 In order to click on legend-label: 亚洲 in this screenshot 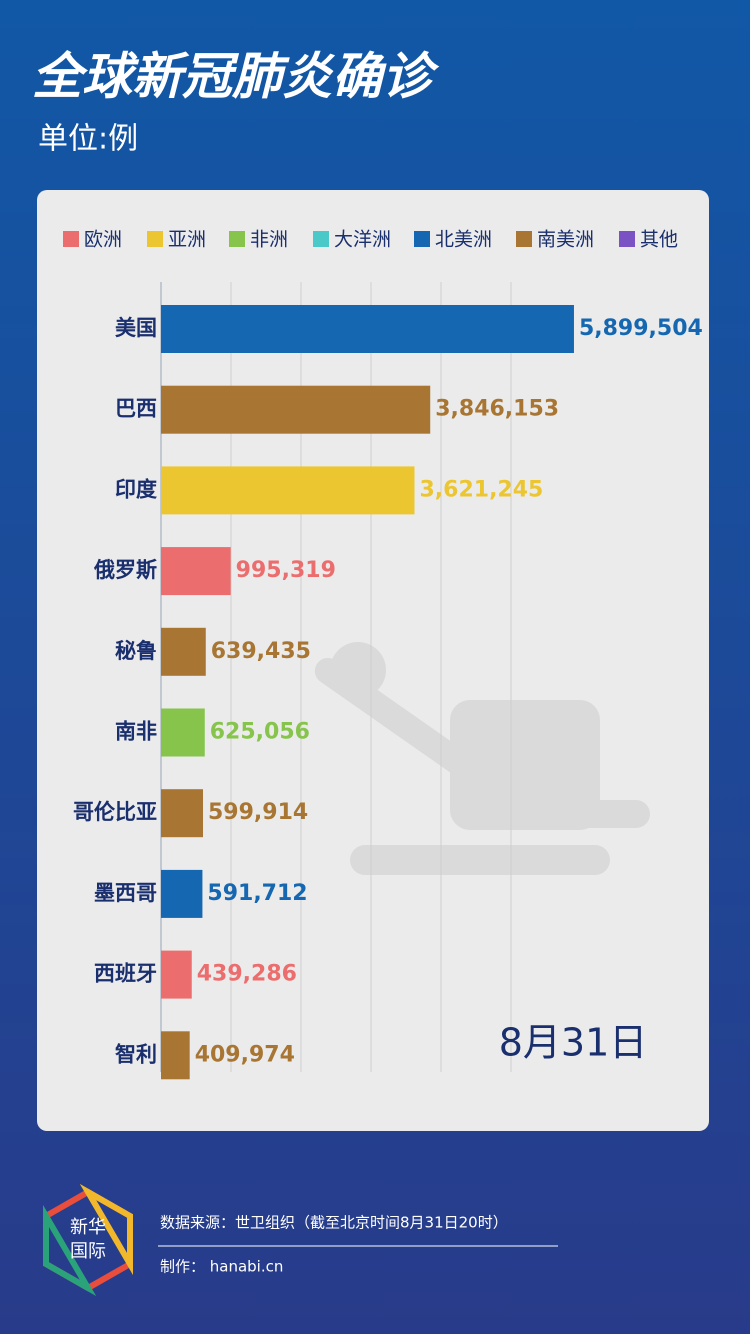, I will do `click(187, 240)`.